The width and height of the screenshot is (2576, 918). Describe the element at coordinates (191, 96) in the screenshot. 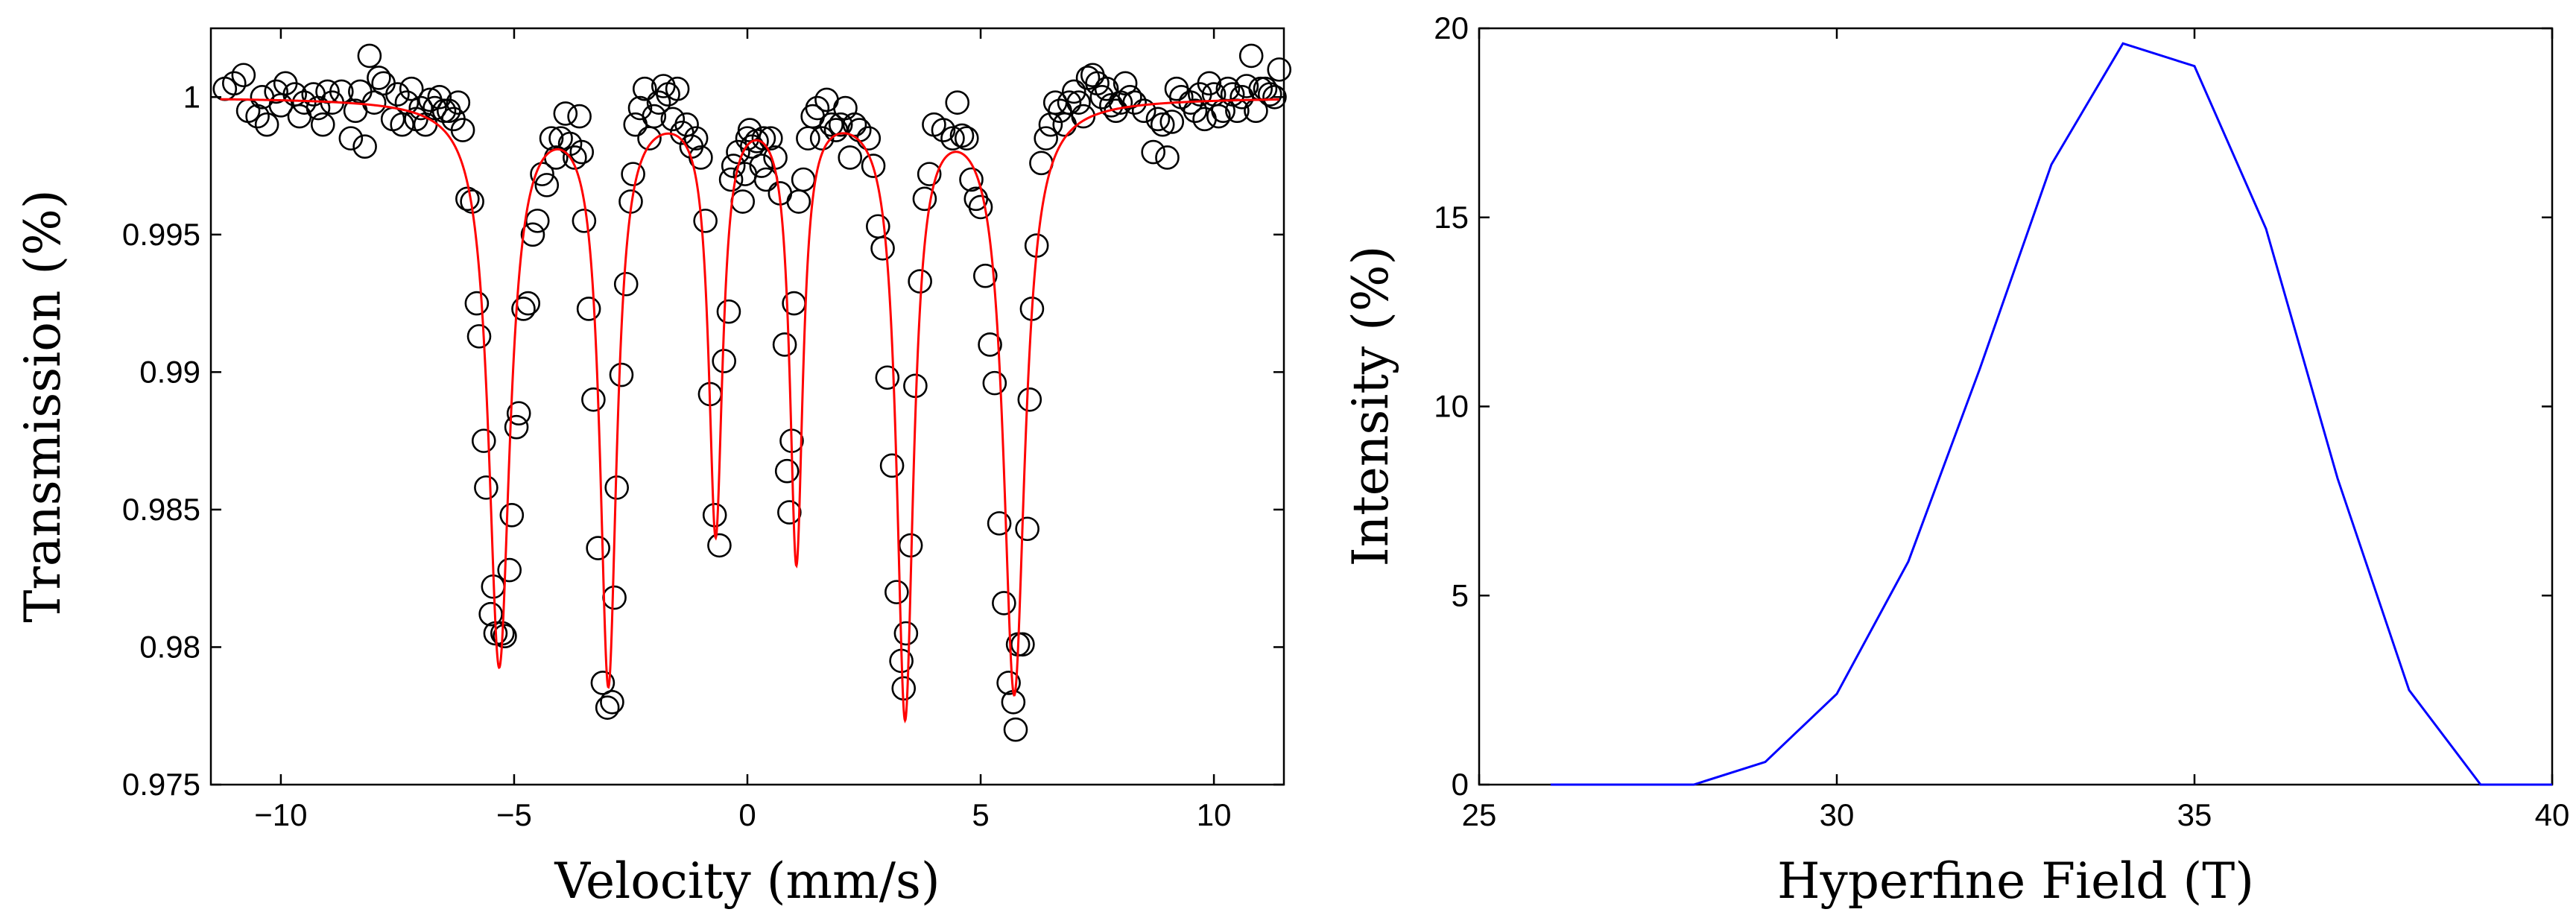

I see `y-tick-label: 1` at that location.